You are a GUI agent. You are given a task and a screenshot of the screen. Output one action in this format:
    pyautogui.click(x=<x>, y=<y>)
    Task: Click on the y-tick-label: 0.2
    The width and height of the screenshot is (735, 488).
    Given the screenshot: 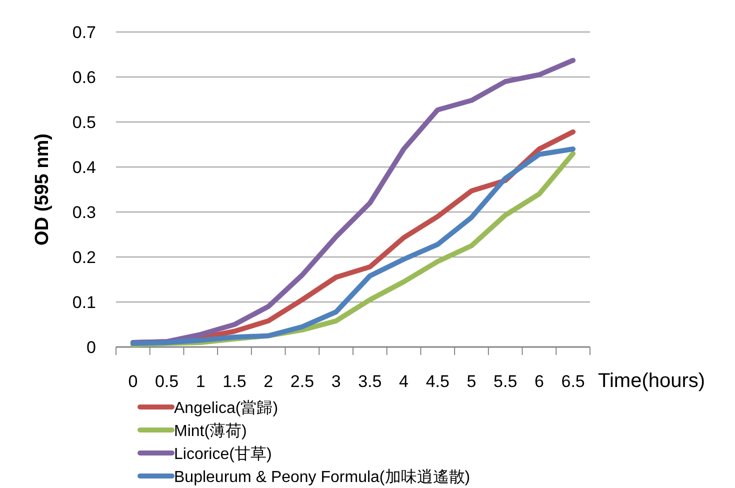 What is the action you would take?
    pyautogui.click(x=84, y=257)
    